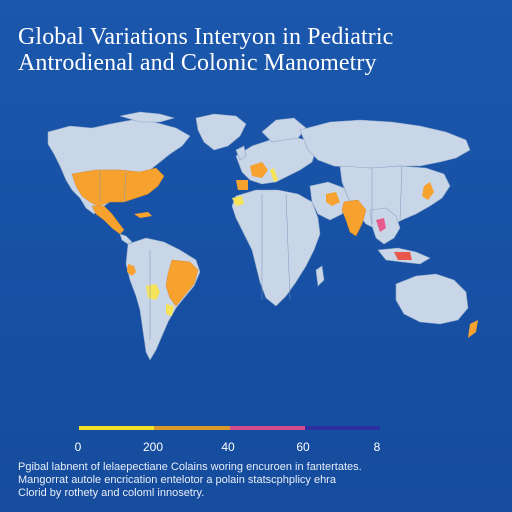  Describe the element at coordinates (259, 170) in the screenshot. I see `western-europe` at that location.